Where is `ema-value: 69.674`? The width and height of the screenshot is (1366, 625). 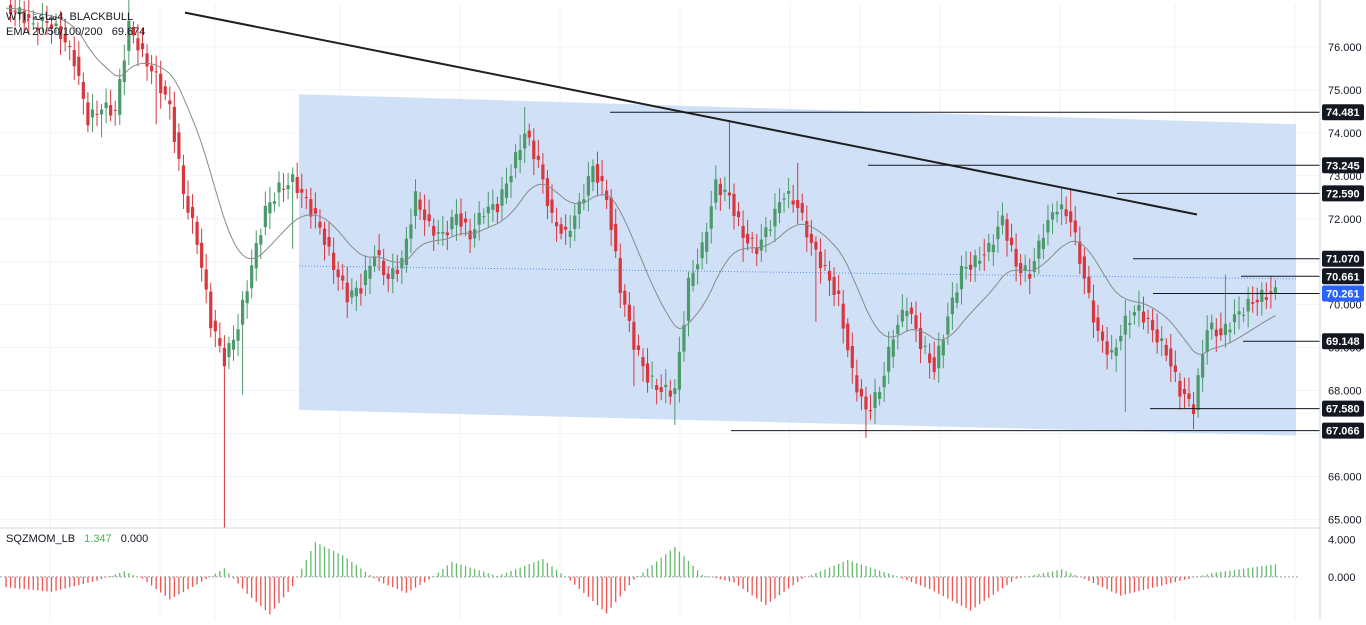 ema-value: 69.674 is located at coordinates (128, 32).